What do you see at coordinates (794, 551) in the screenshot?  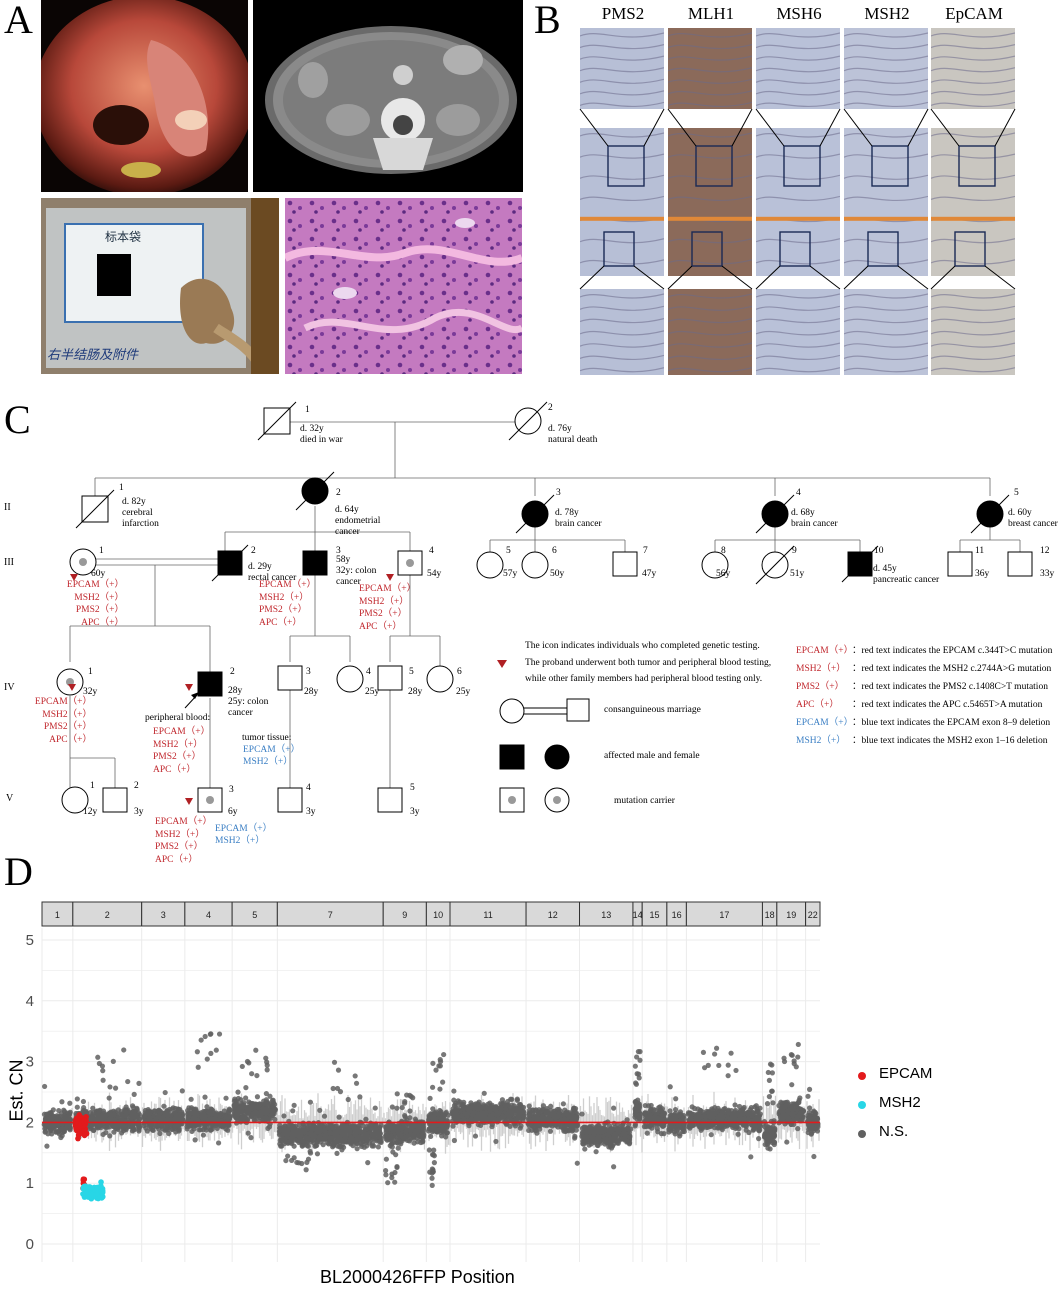 I see `pedigree-number-III9: 9` at bounding box center [794, 551].